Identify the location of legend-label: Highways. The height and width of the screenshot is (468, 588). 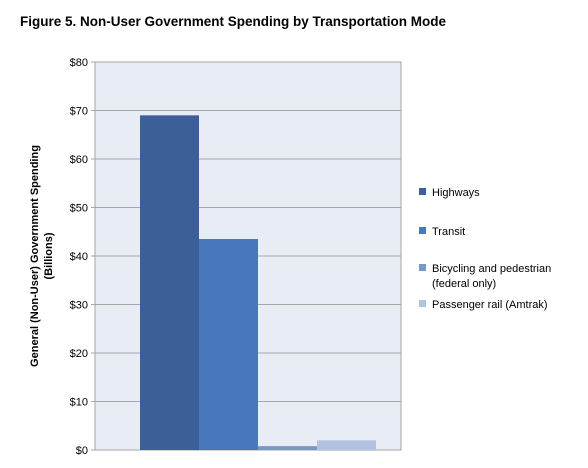
(456, 193).